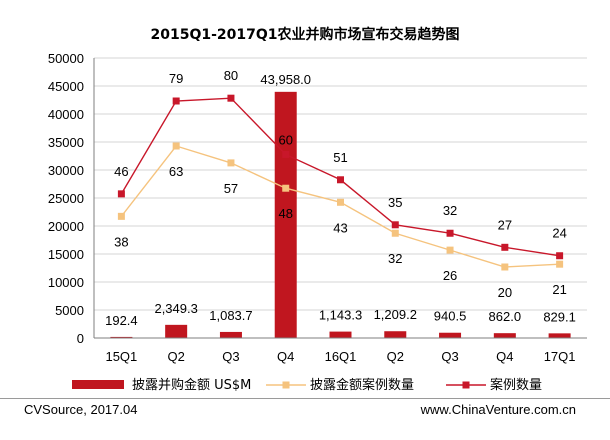 The width and height of the screenshot is (610, 440). I want to click on total-cases-label: 32, so click(450, 210).